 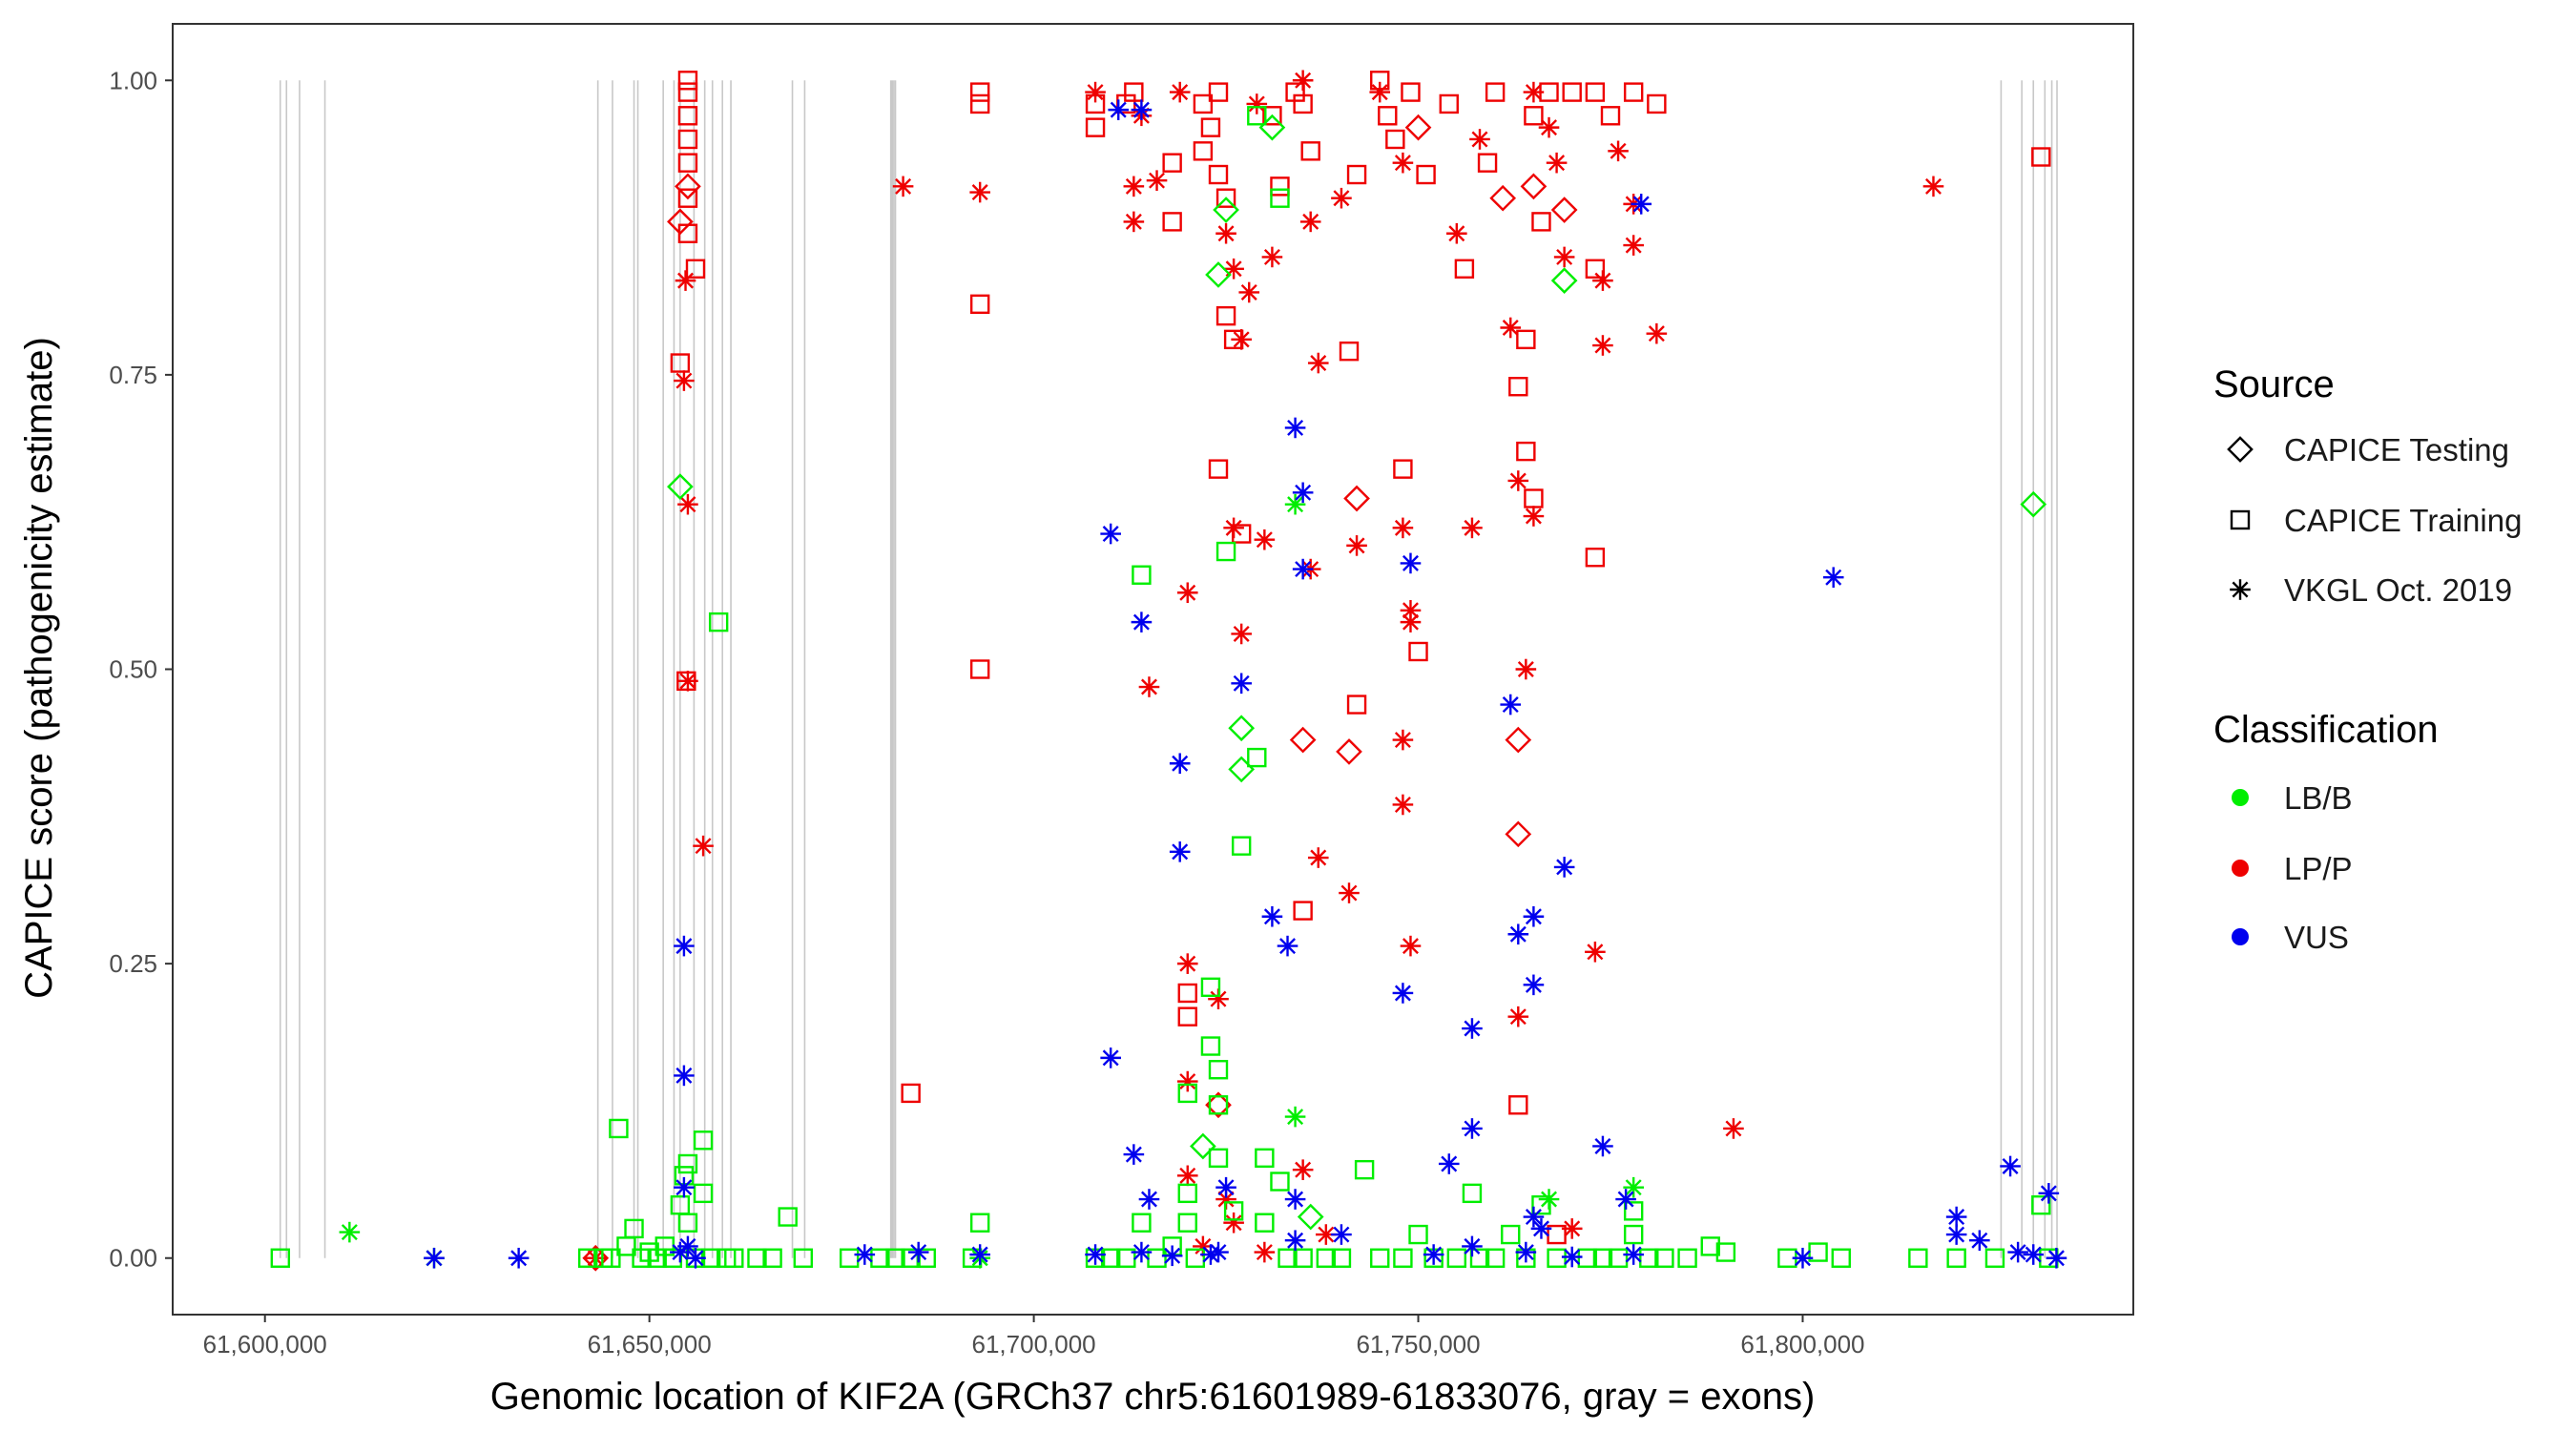 What do you see at coordinates (2240, 590) in the screenshot?
I see `legend-source-key` at bounding box center [2240, 590].